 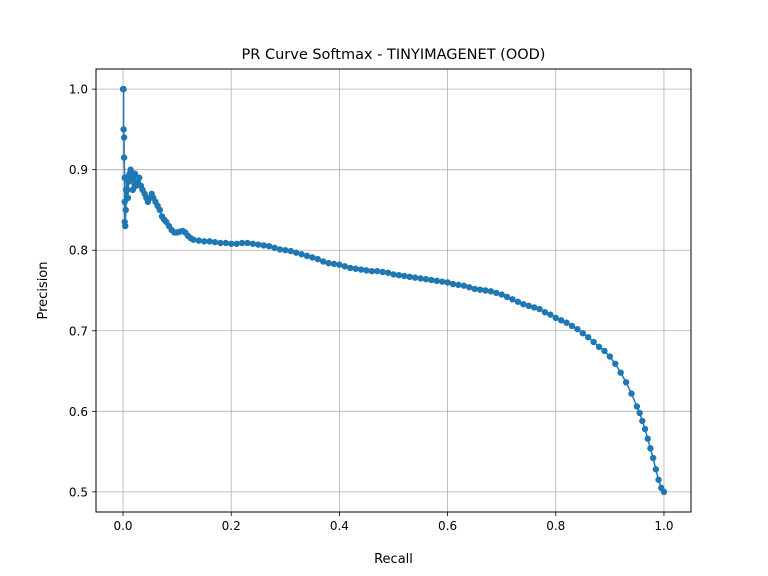 What do you see at coordinates (447, 526) in the screenshot?
I see `x-tick-label: 0.6` at bounding box center [447, 526].